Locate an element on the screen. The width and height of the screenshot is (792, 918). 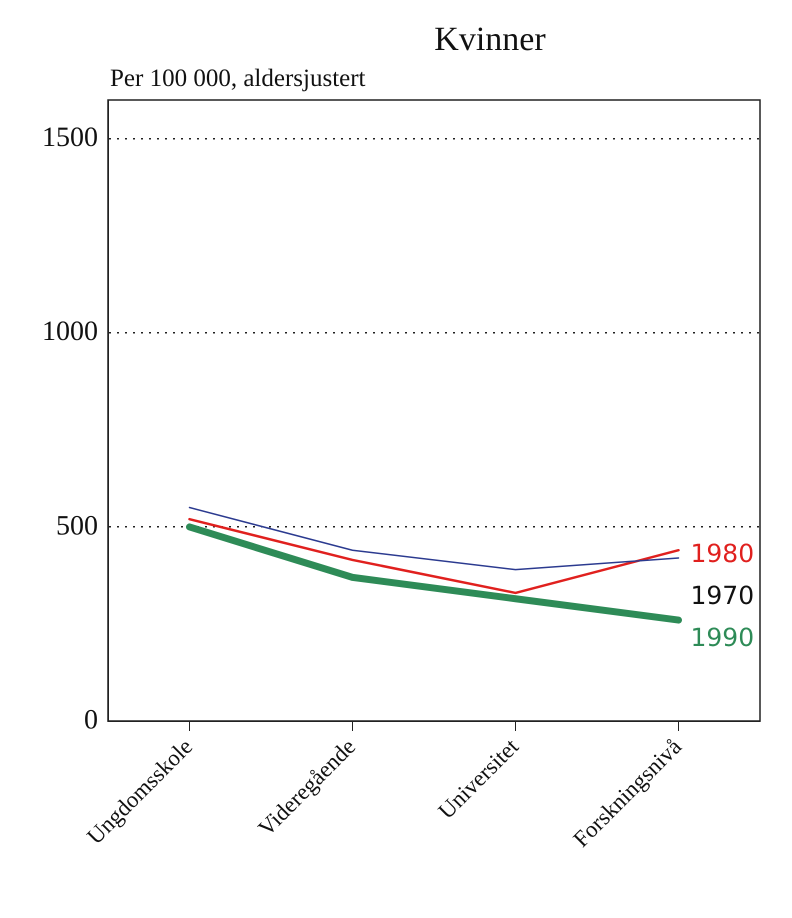
y-tick-label: 500 is located at coordinates (77, 526).